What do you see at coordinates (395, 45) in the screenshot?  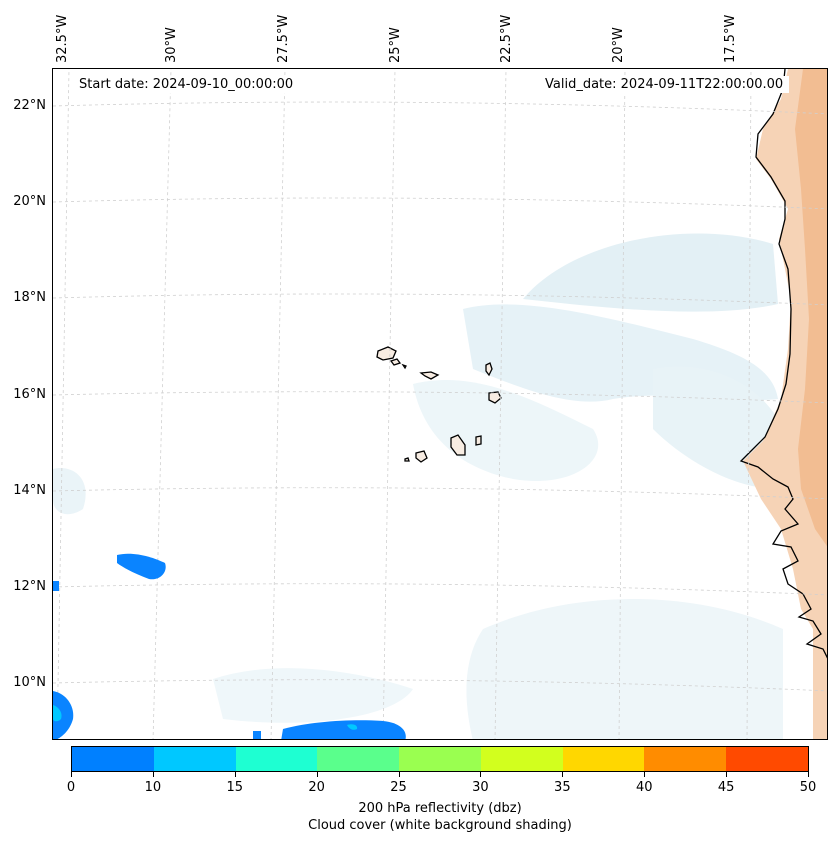 I see `lon-label-25w: 25°W` at bounding box center [395, 45].